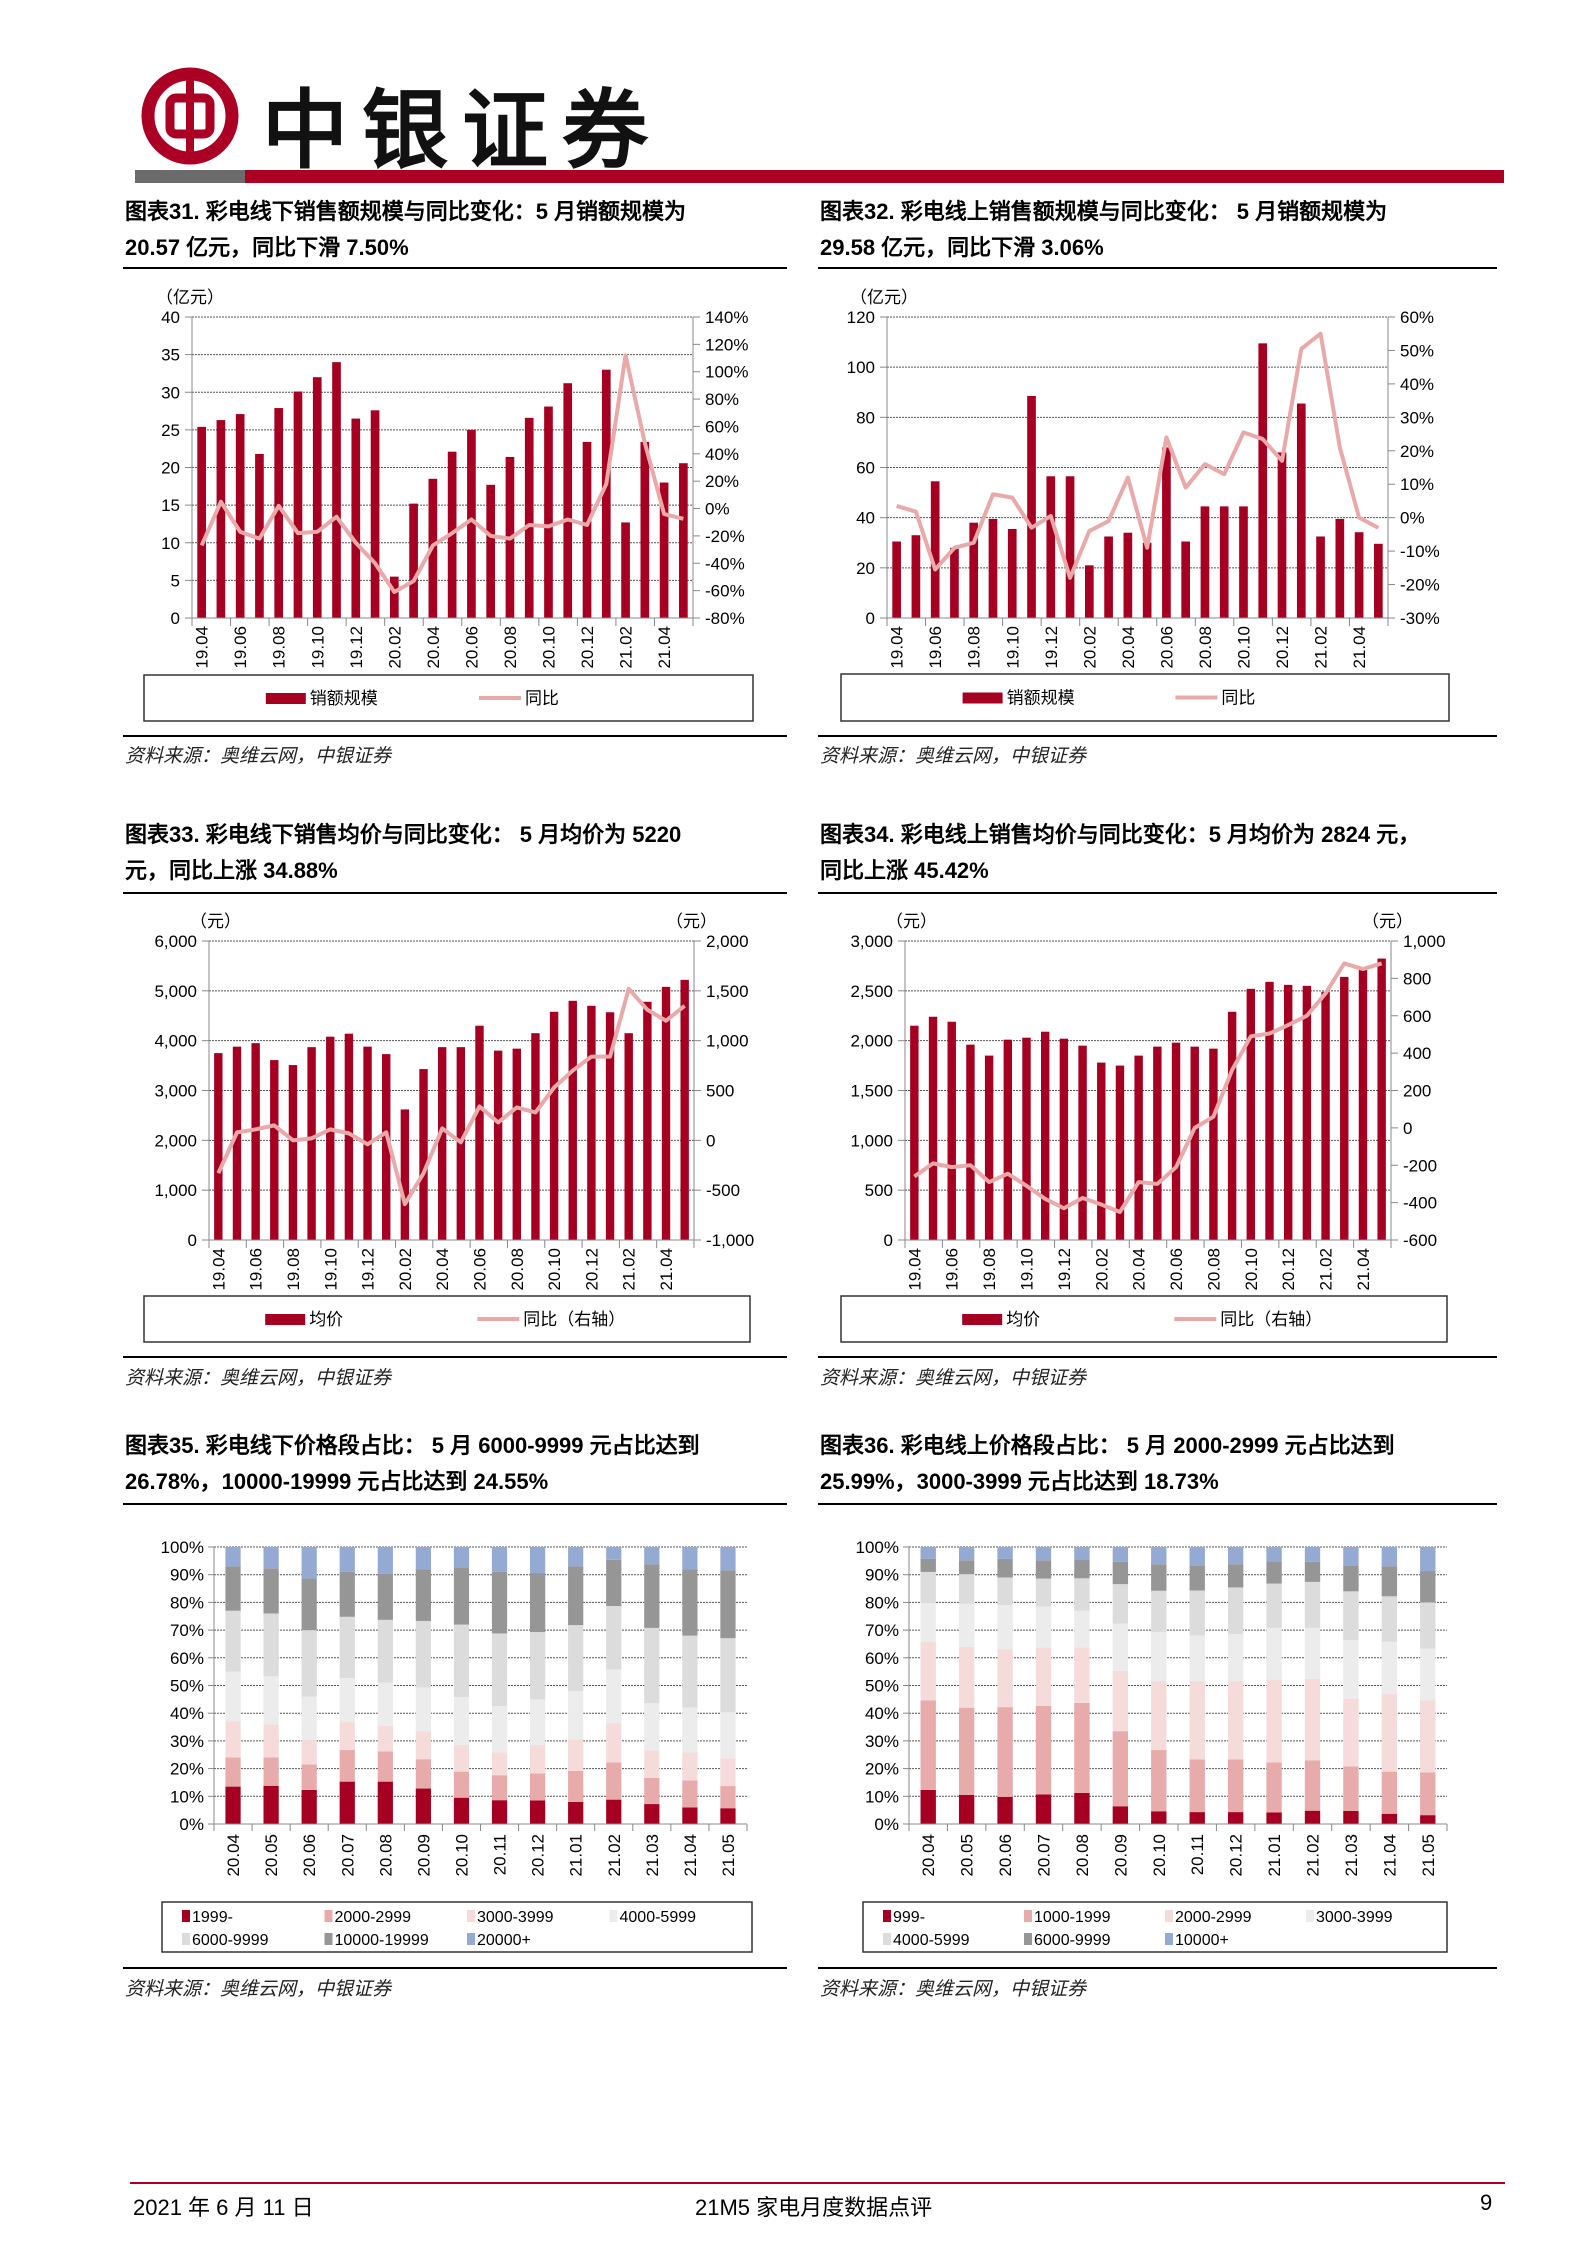 This screenshot has height=2244, width=1587. I want to click on title-line: 26.78%，10000-19999 元占比达到 24.55%, so click(337, 1481).